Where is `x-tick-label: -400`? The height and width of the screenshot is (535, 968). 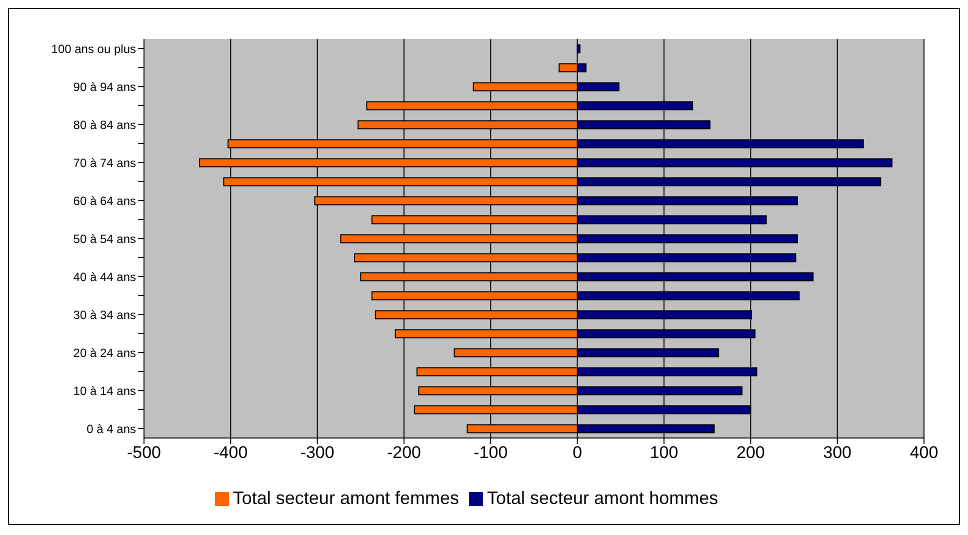
x-tick-label: -400 is located at coordinates (231, 452).